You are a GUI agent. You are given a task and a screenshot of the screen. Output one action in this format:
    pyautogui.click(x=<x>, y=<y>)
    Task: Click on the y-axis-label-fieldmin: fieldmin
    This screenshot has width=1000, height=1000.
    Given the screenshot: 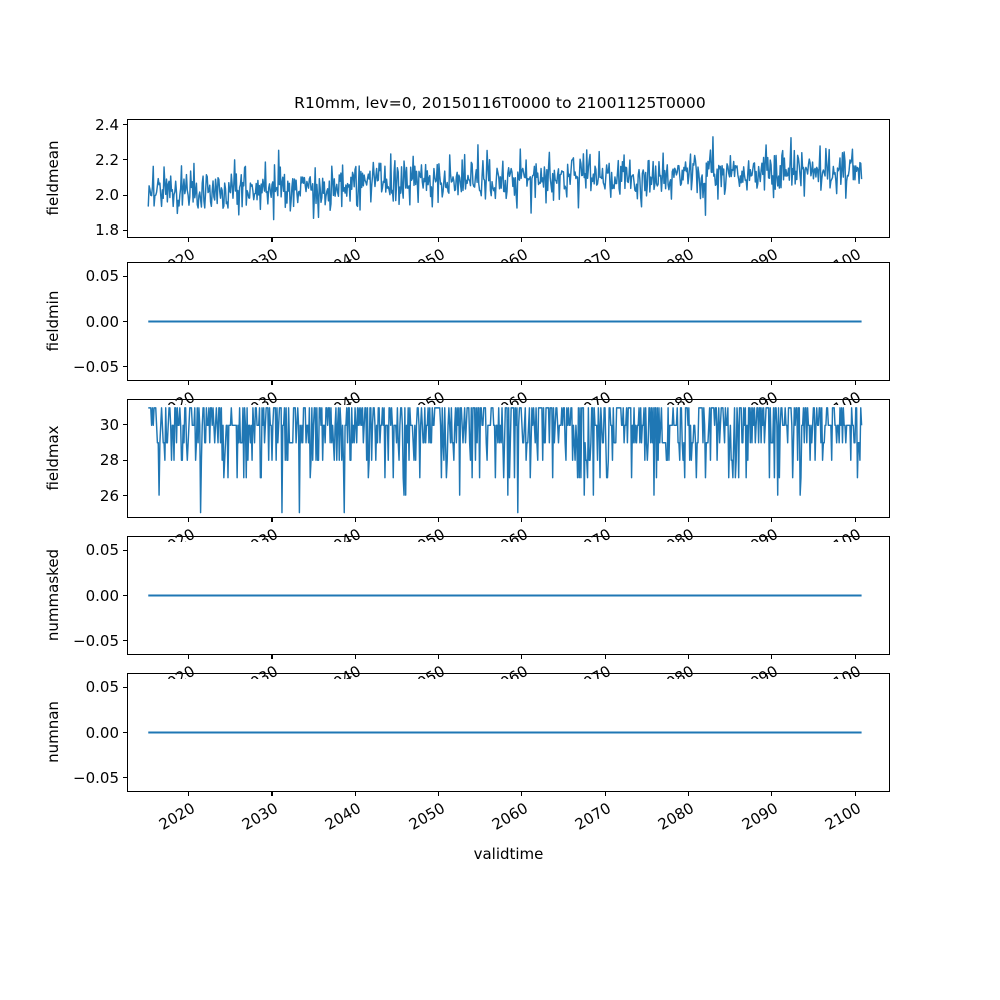 What is the action you would take?
    pyautogui.click(x=53, y=320)
    